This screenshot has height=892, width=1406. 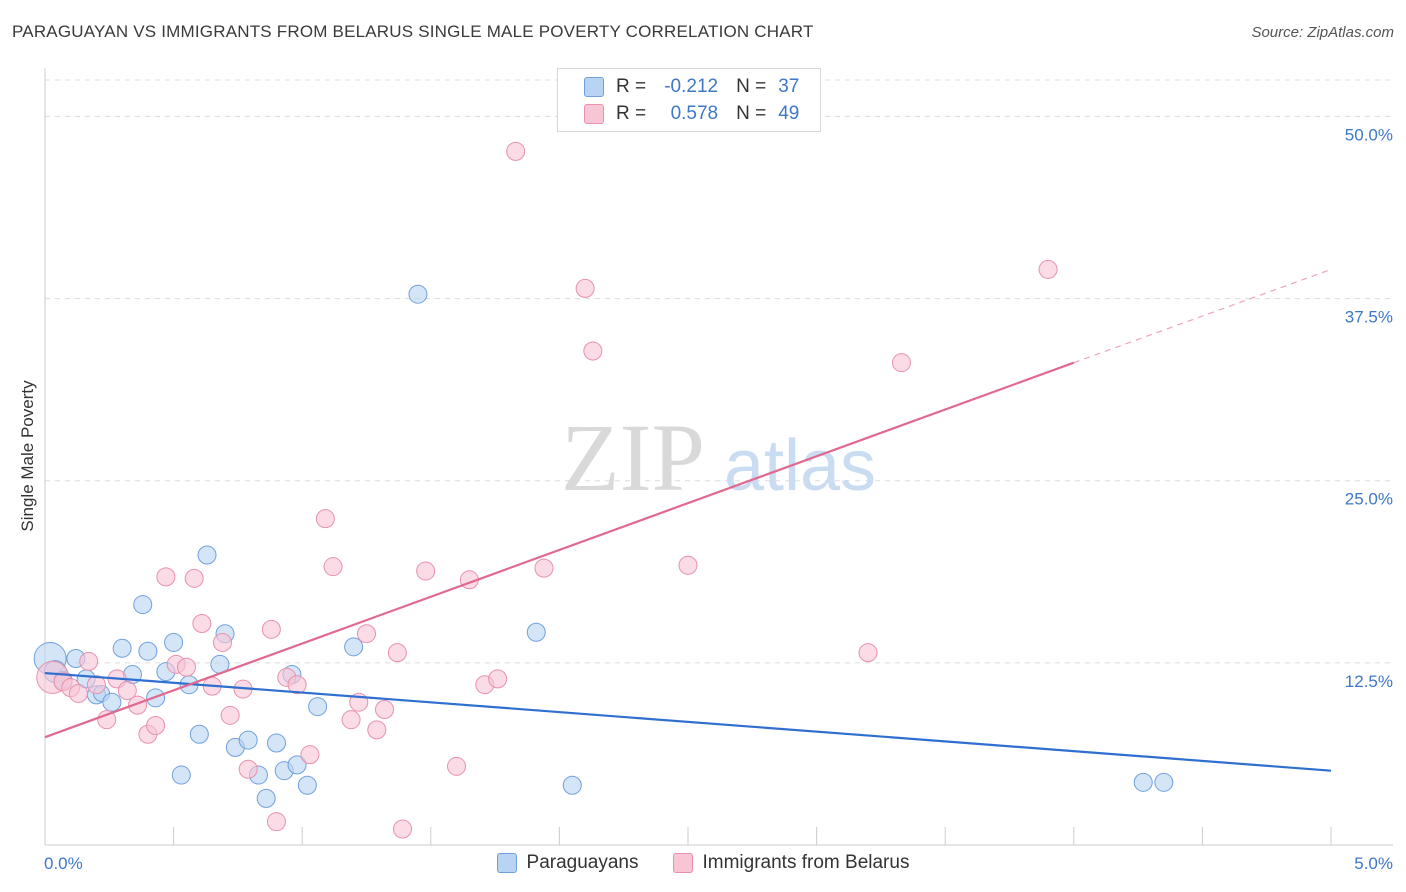 I want to click on series-legend: Paraguayans Immigrants from Belarus, so click(x=703, y=863).